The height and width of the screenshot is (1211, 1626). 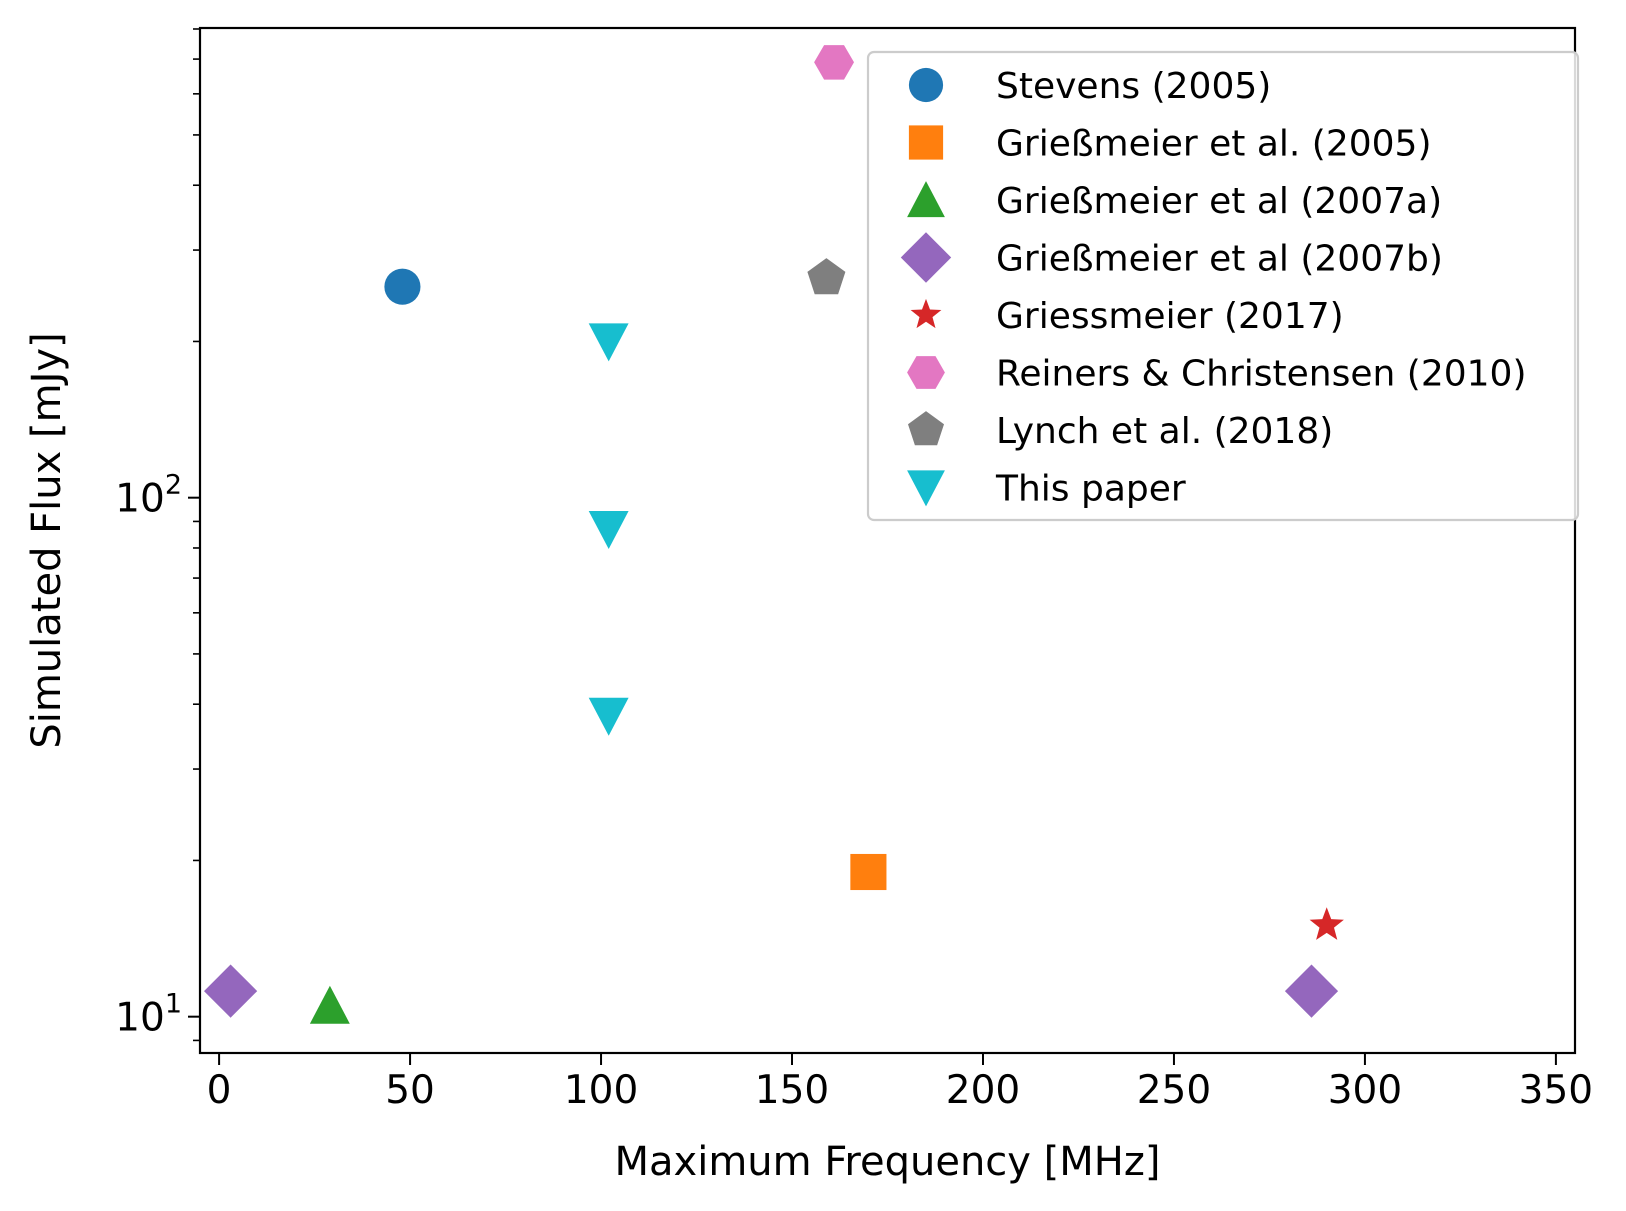 I want to click on legend-label: Griessmeier (2017), so click(x=1170, y=316).